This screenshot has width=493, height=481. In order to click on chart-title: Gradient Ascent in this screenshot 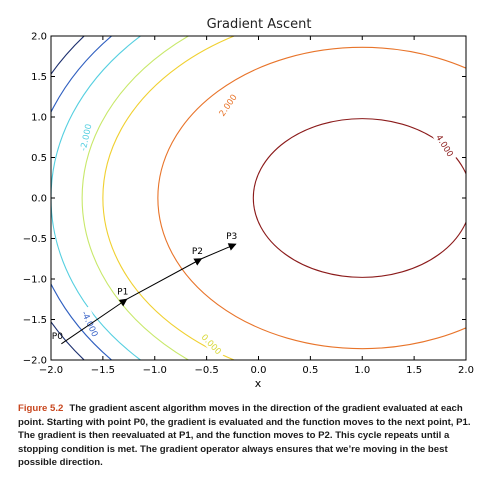, I will do `click(259, 24)`.